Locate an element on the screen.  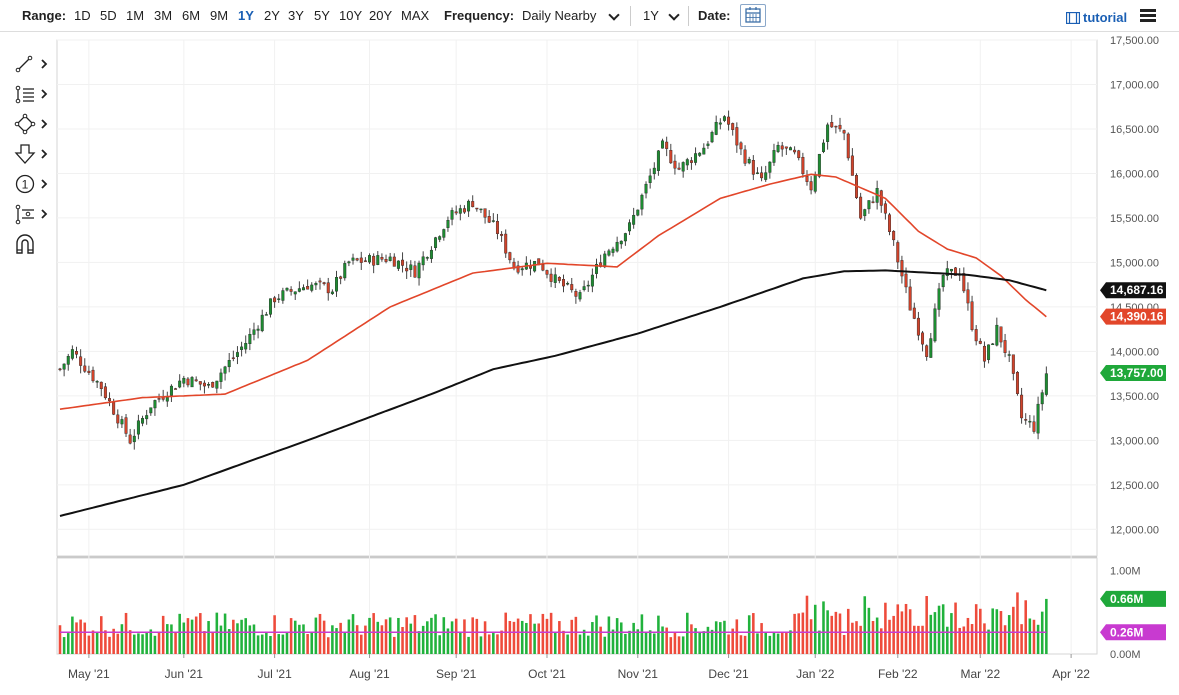
price-tick-label: 13,000.00 is located at coordinates (1134, 441).